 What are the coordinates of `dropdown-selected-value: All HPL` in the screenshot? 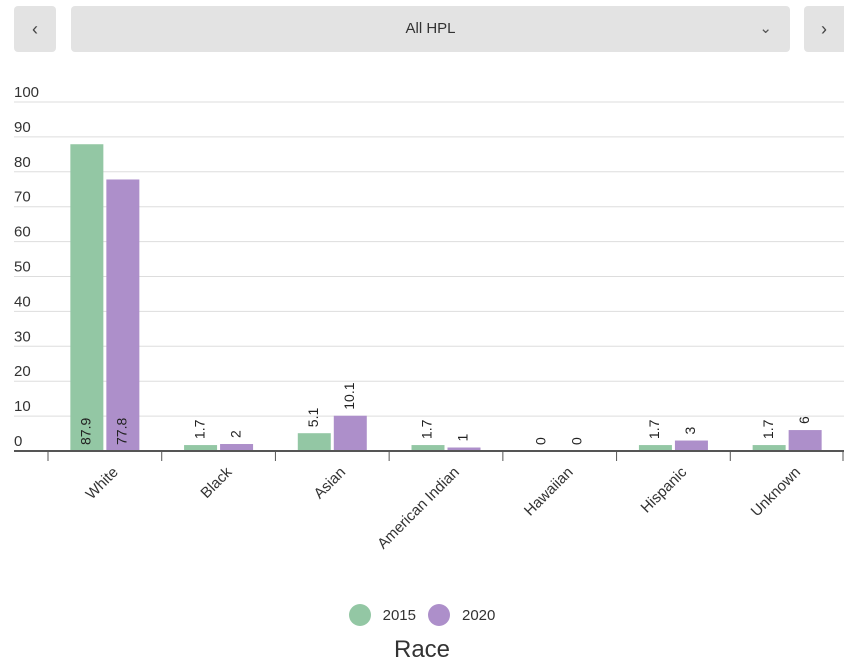 It's located at (430, 28).